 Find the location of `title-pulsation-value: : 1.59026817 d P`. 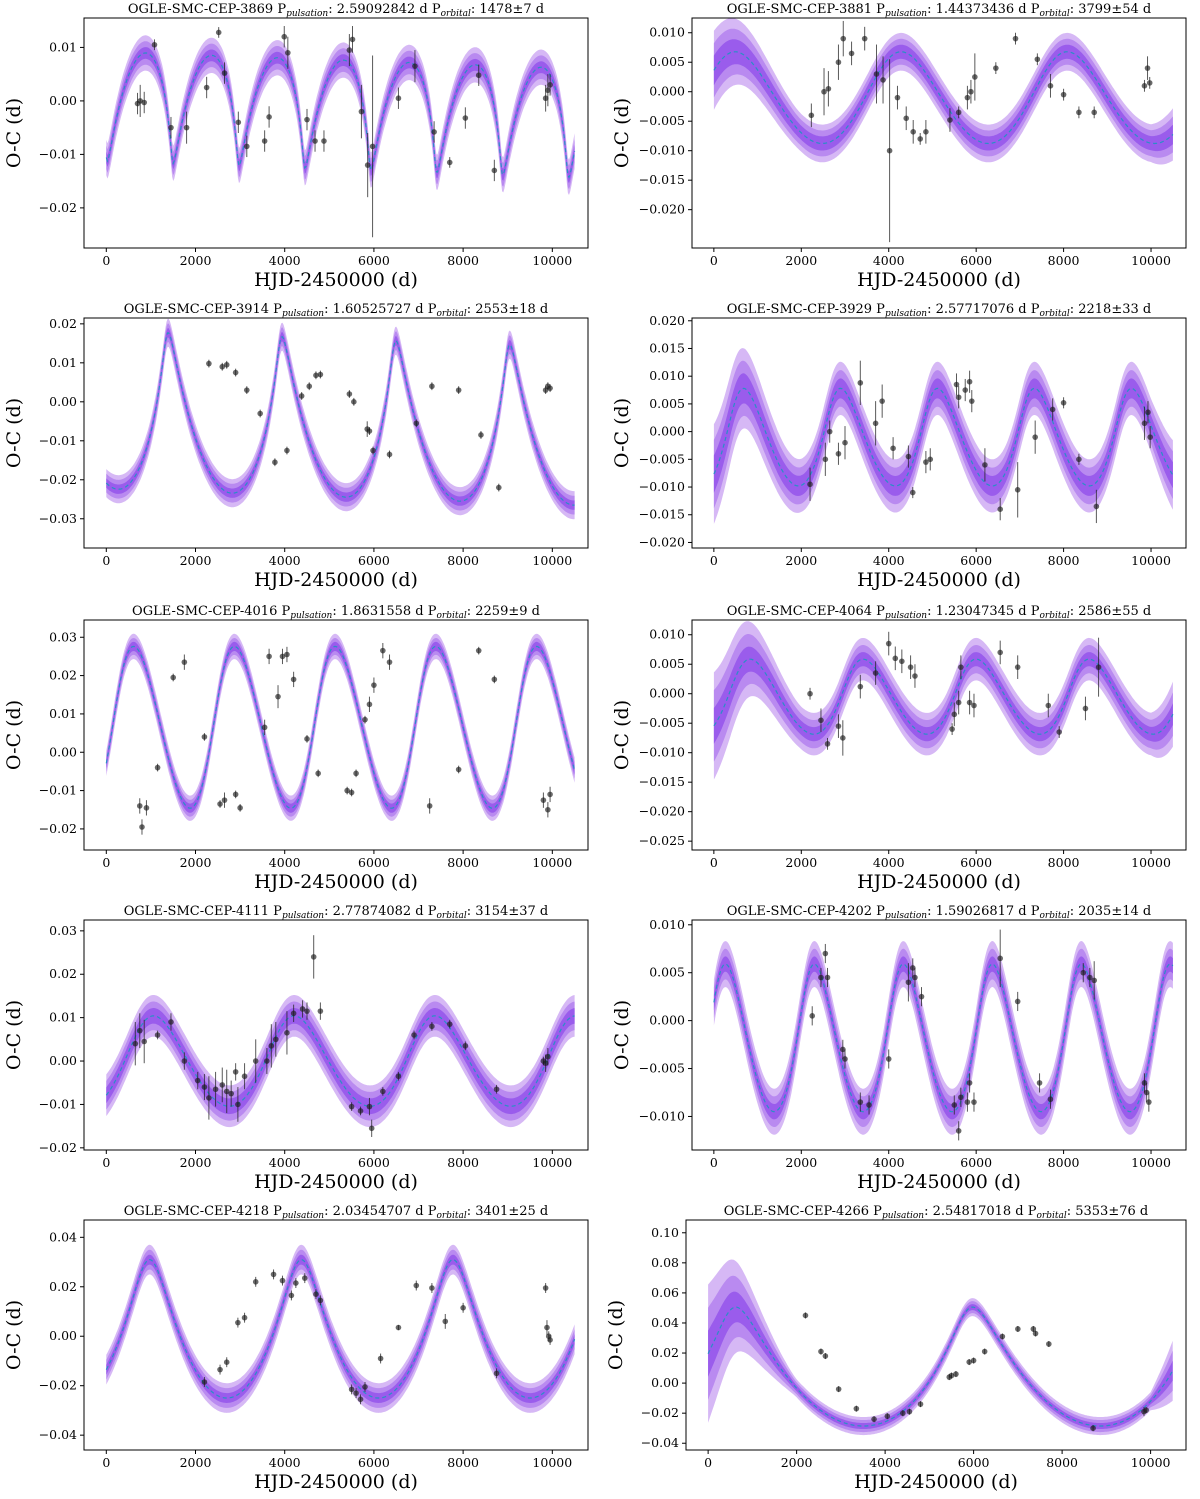

title-pulsation-value: : 1.59026817 d P is located at coordinates (983, 911).